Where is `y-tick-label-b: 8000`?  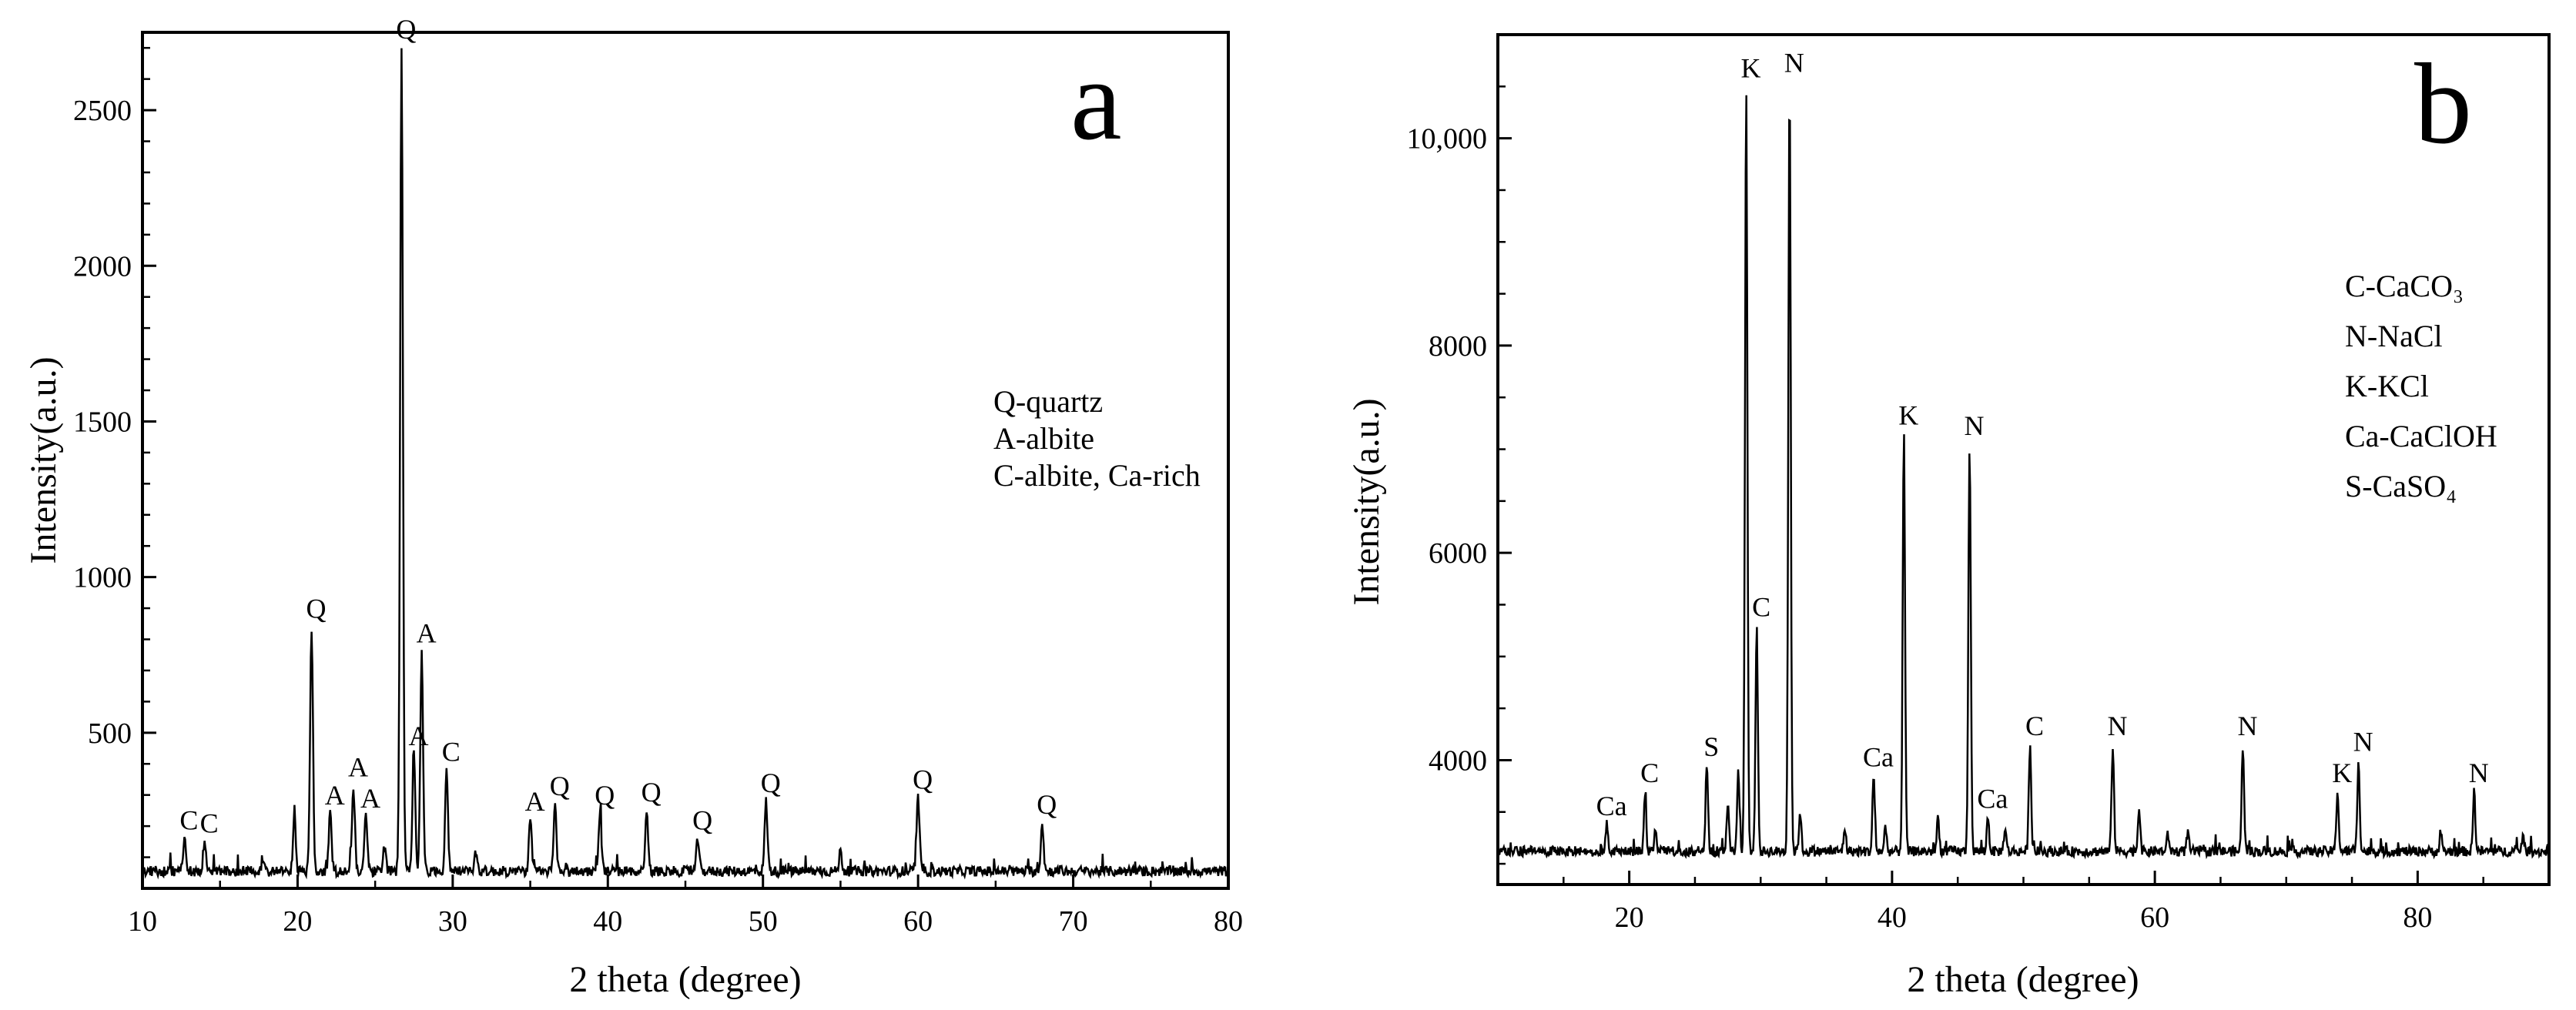 y-tick-label-b: 8000 is located at coordinates (1458, 346).